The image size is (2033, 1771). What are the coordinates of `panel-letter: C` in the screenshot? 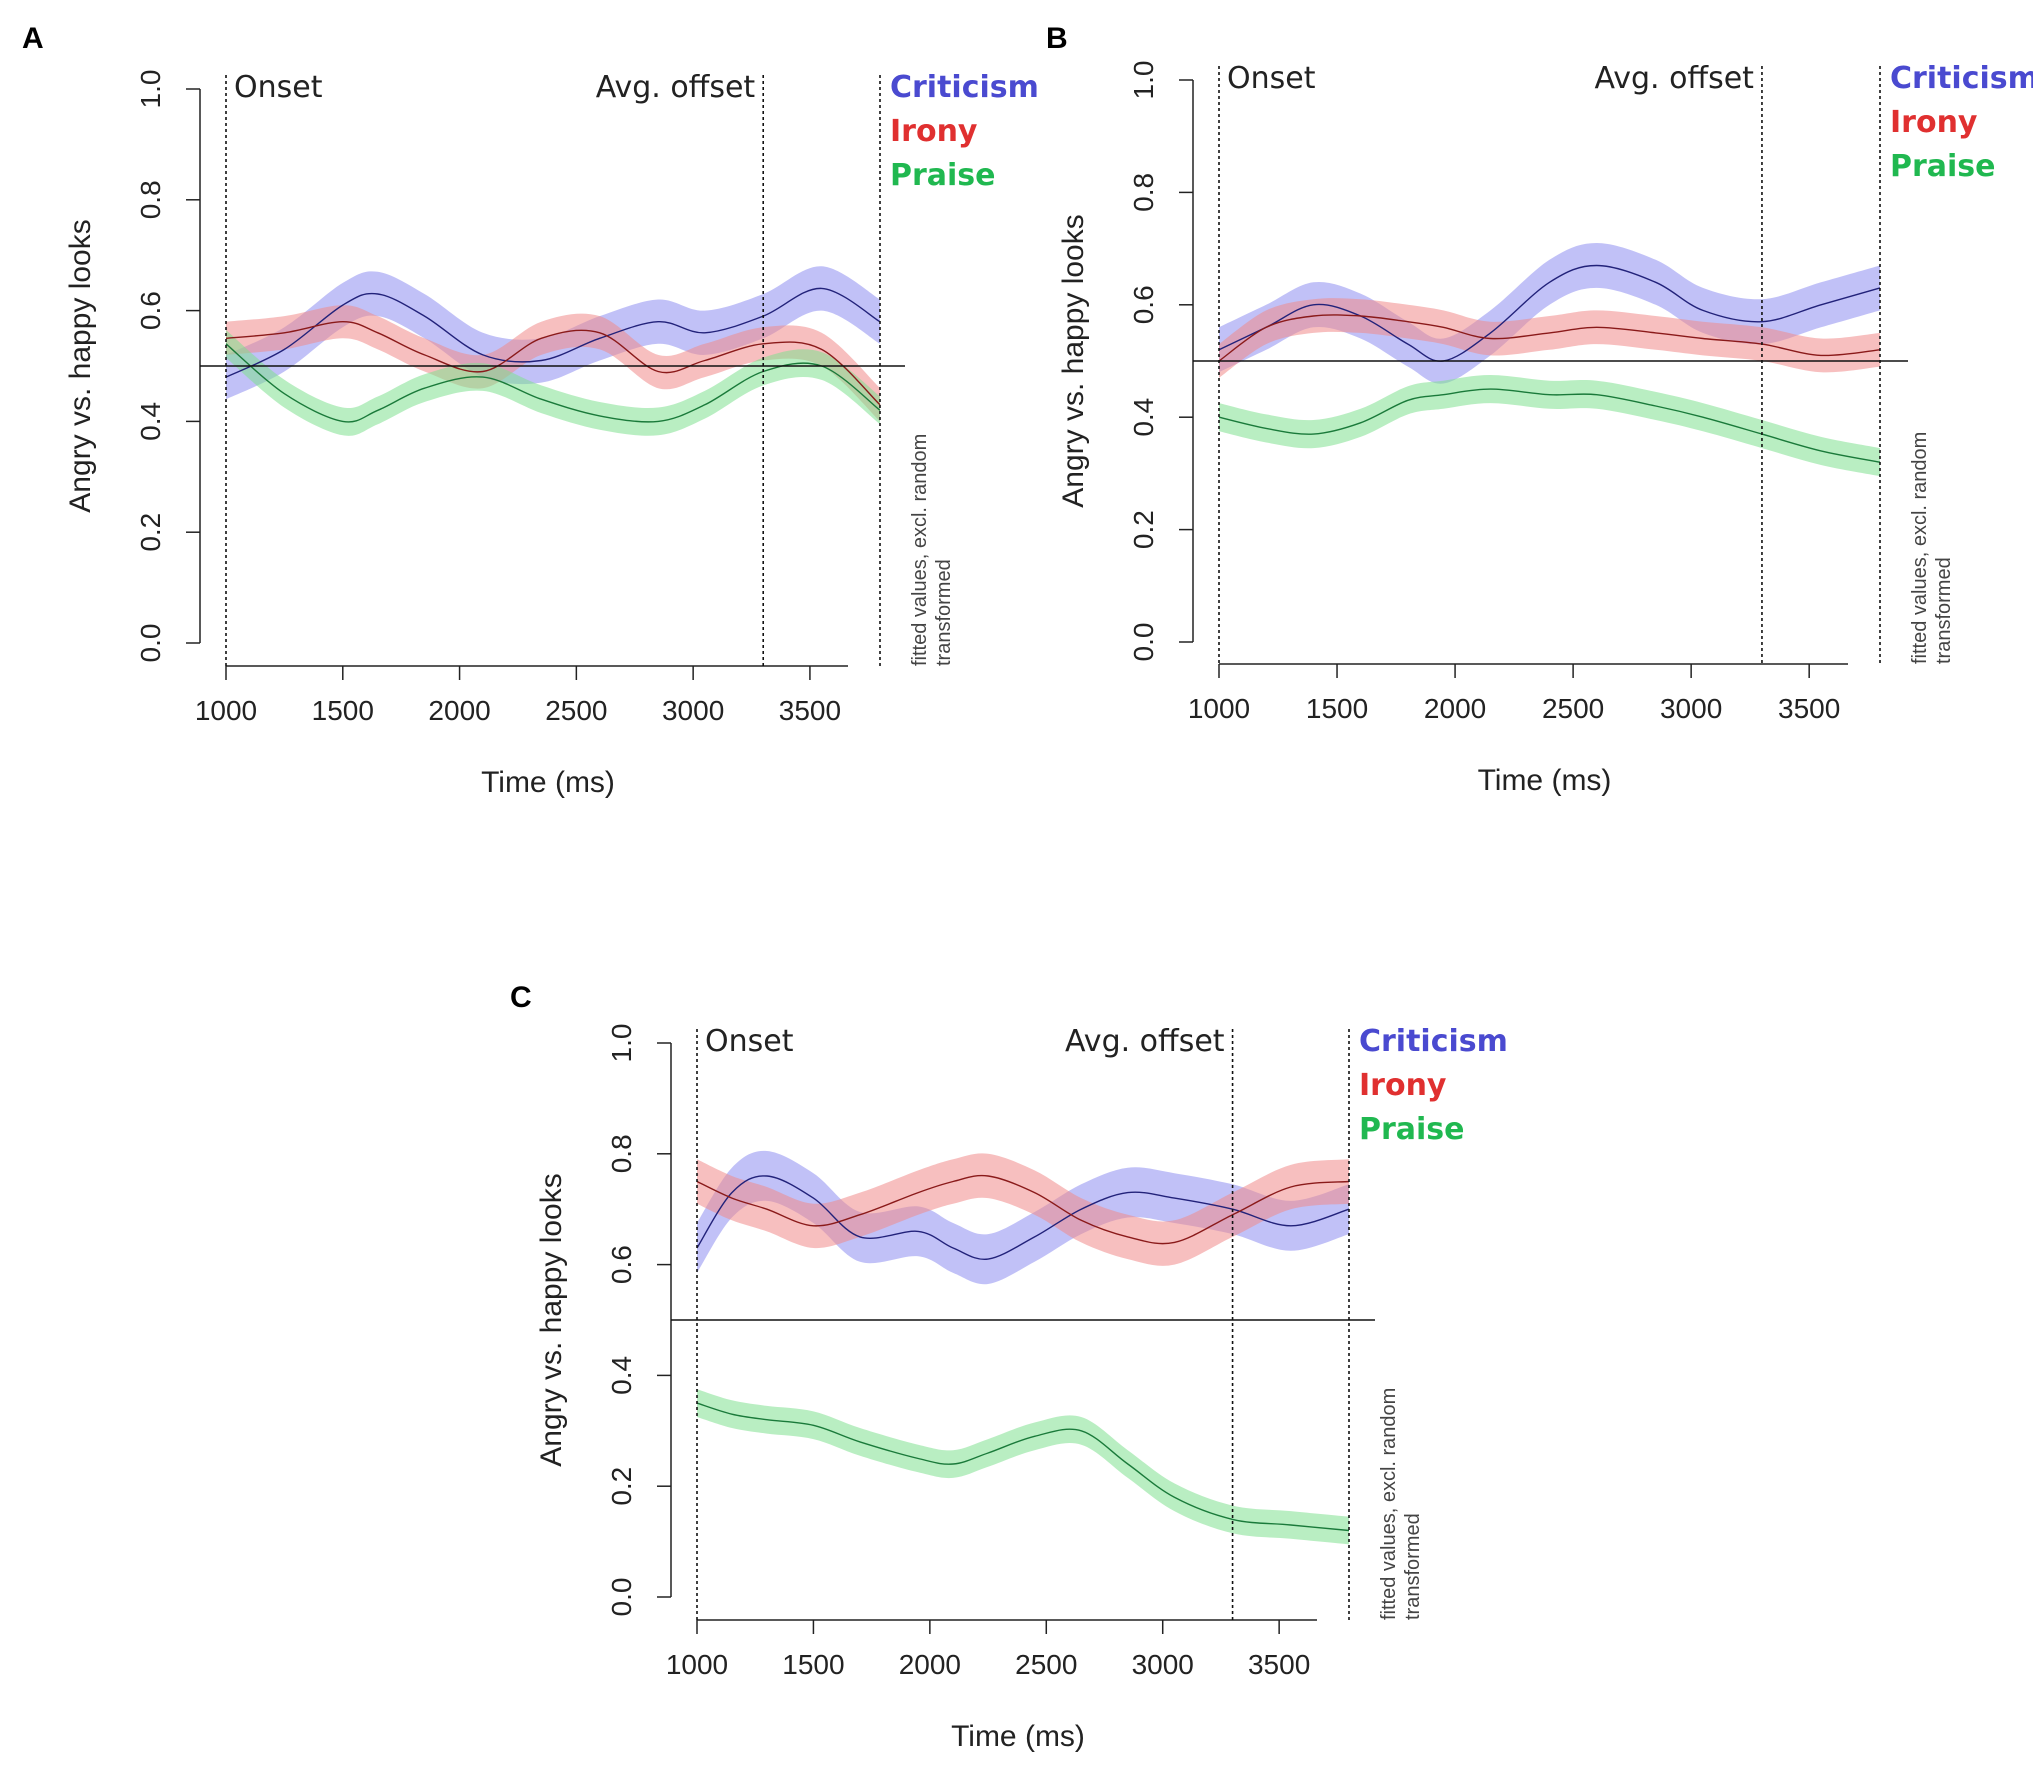 It's located at (521, 997).